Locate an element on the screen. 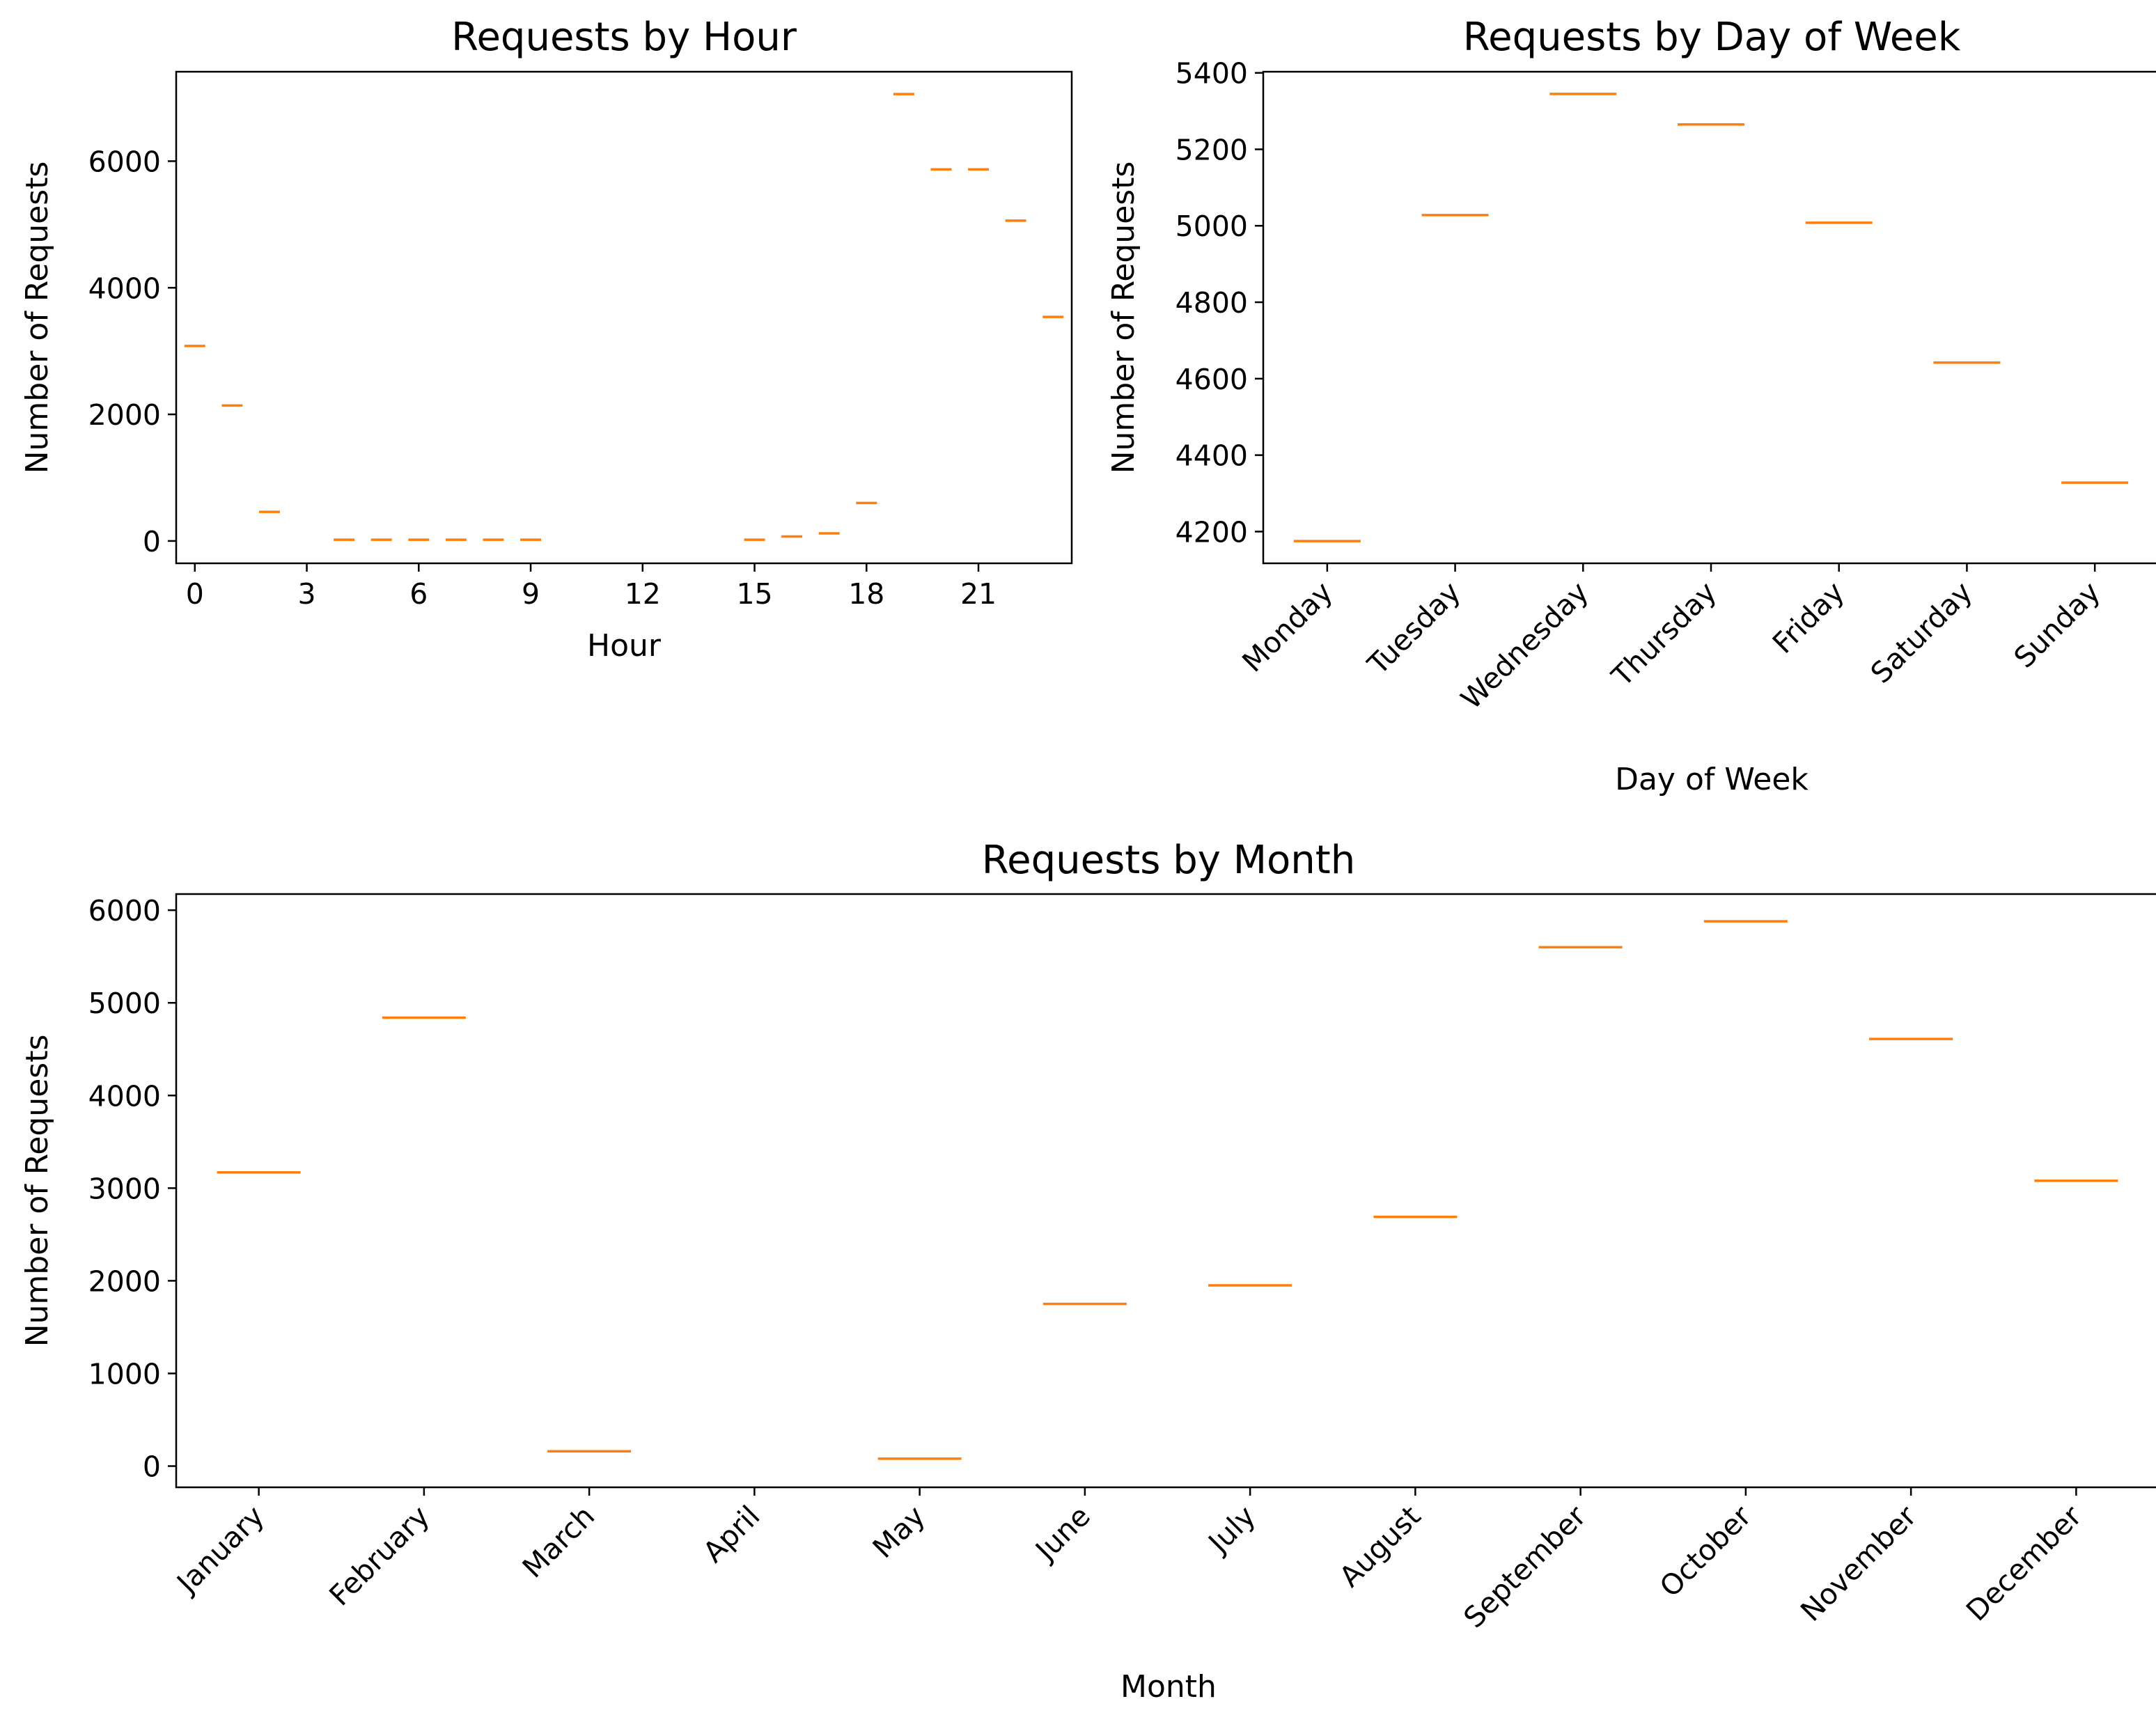  day-chart-frame is located at coordinates (1709, 317).